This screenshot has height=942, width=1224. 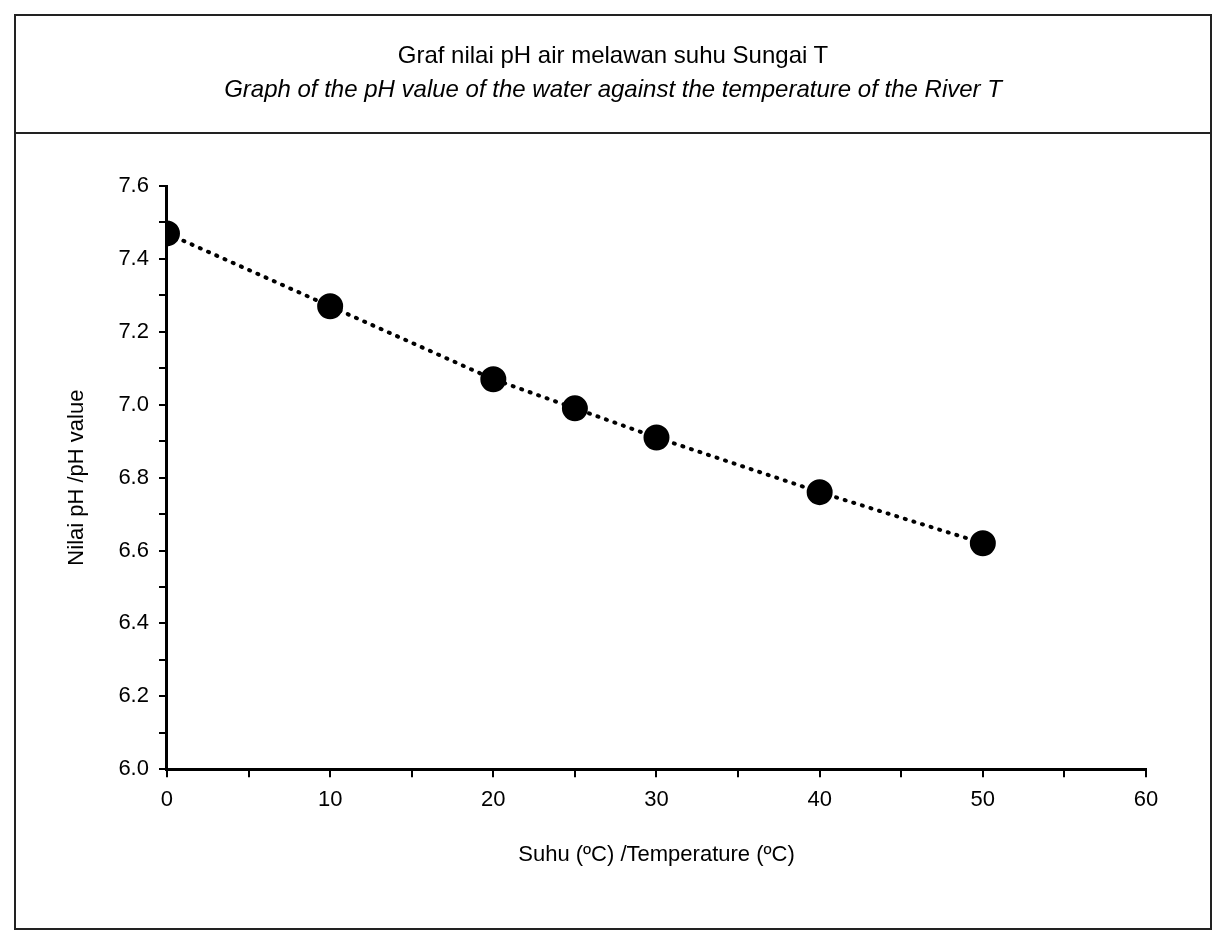 What do you see at coordinates (133, 768) in the screenshot?
I see `y-tick-label: 6.0` at bounding box center [133, 768].